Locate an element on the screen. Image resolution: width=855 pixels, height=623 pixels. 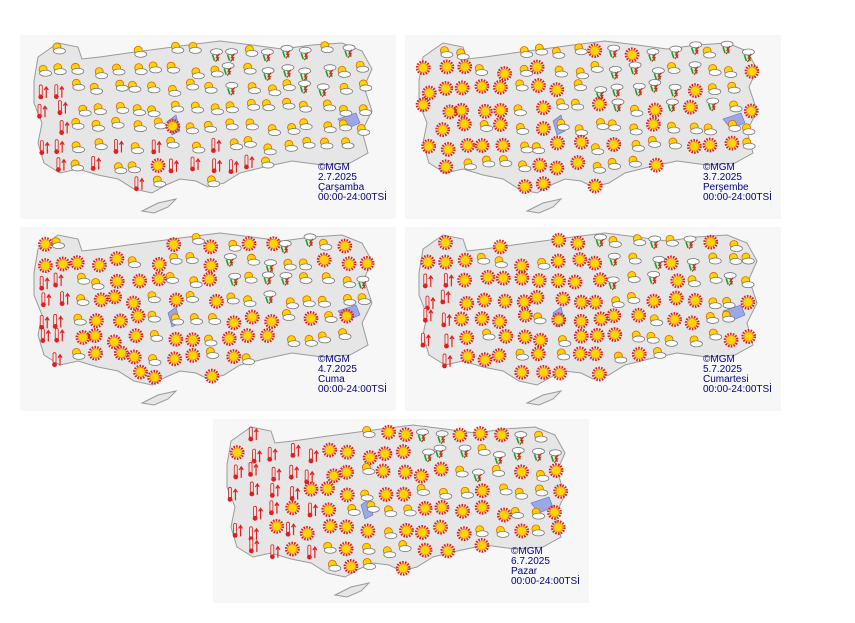
caption-day: Çarşamba is located at coordinates (341, 187).